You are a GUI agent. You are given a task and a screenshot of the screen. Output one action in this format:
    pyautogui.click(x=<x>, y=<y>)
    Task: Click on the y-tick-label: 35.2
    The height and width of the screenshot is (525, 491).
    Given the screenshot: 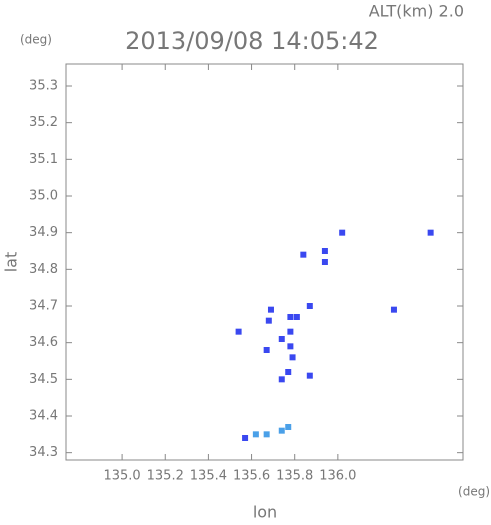 What is the action you would take?
    pyautogui.click(x=43, y=122)
    